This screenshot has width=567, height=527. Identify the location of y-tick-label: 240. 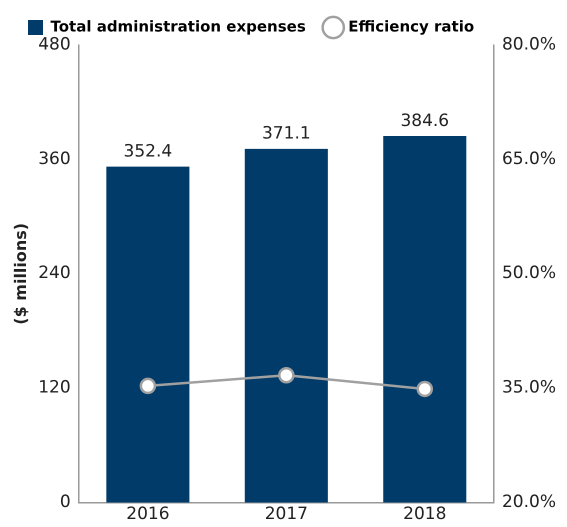
(54, 273).